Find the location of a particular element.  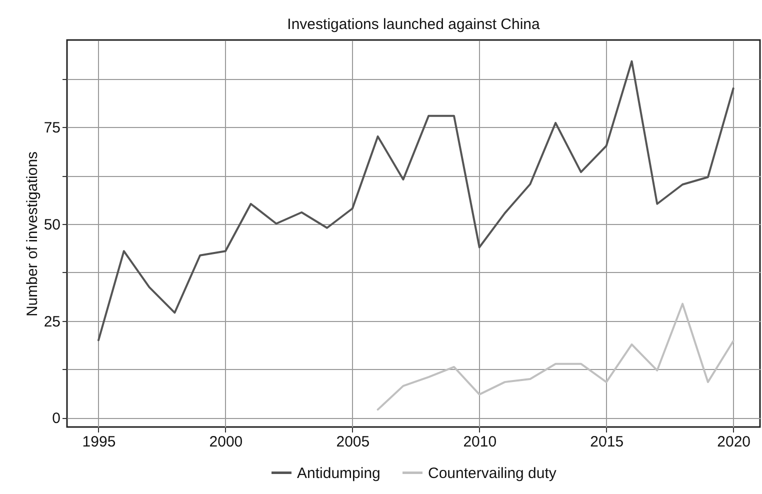

y-tick-label: 75 is located at coordinates (52, 128).